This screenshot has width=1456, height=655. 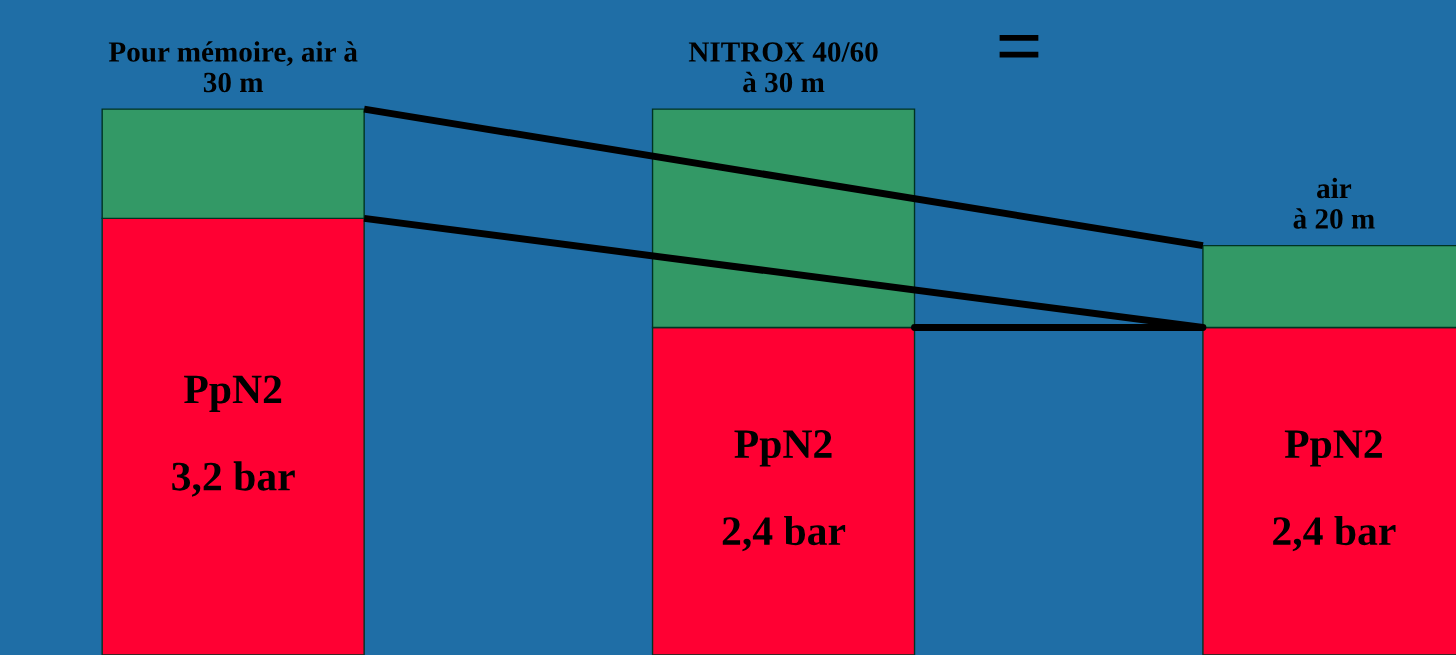 I want to click on annotation: =, so click(x=1019, y=46).